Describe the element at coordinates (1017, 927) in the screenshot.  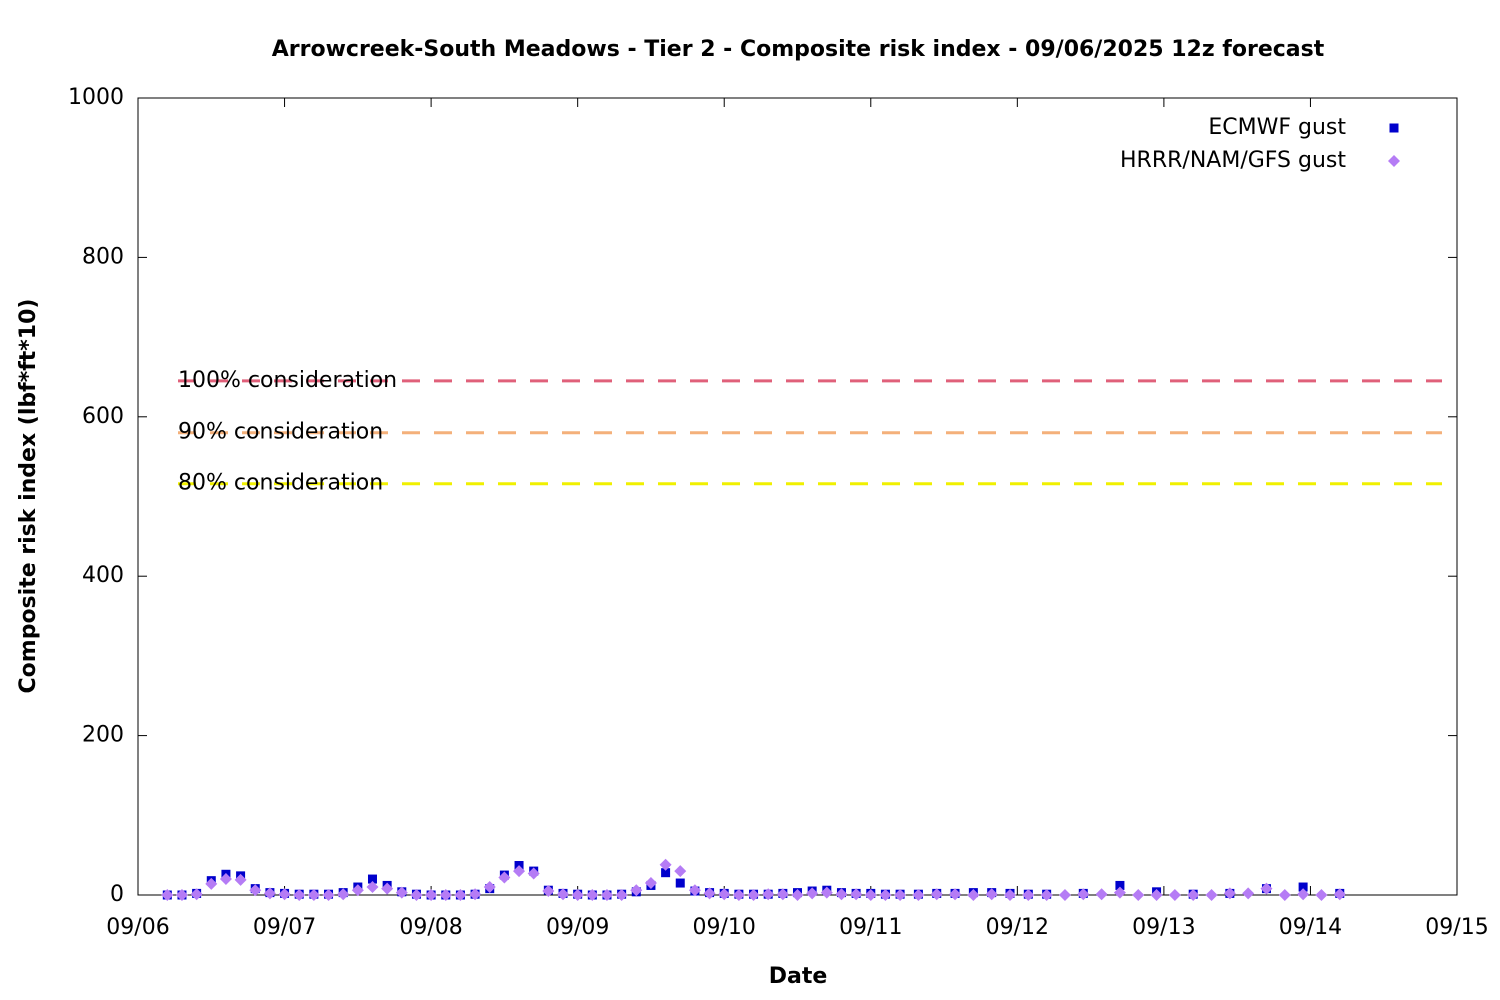
I see `x-tick-label: 09/12` at that location.